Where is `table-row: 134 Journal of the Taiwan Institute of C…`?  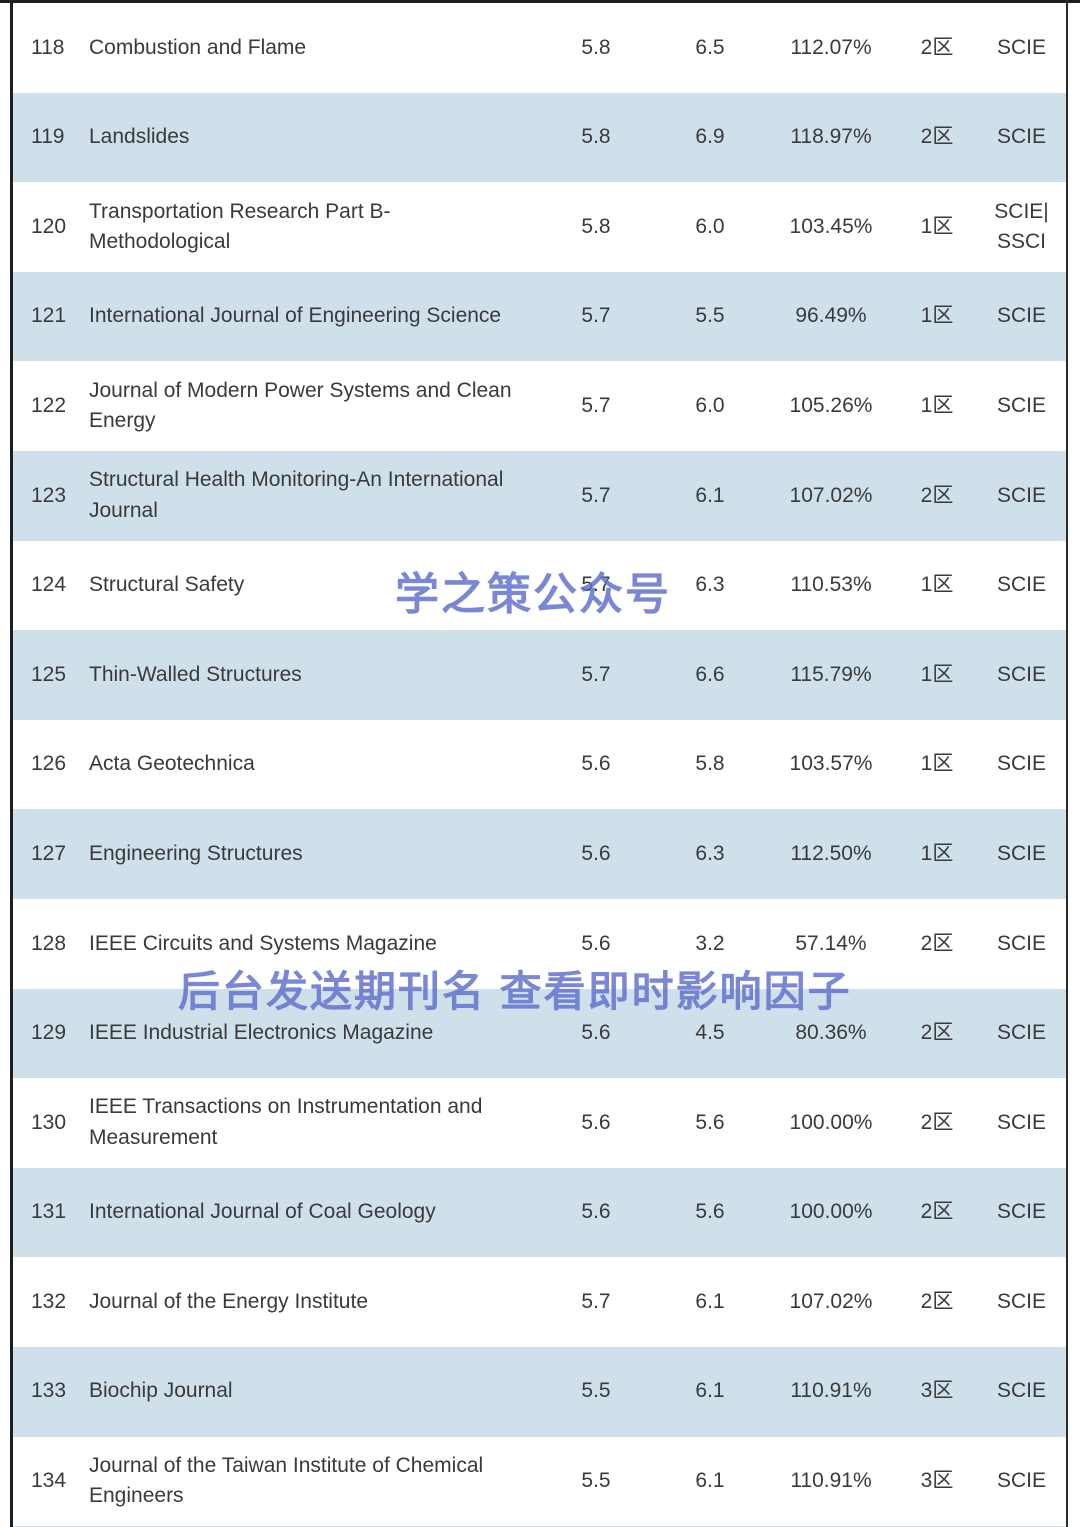 table-row: 134 Journal of the Taiwan Institute of C… is located at coordinates (539, 1481).